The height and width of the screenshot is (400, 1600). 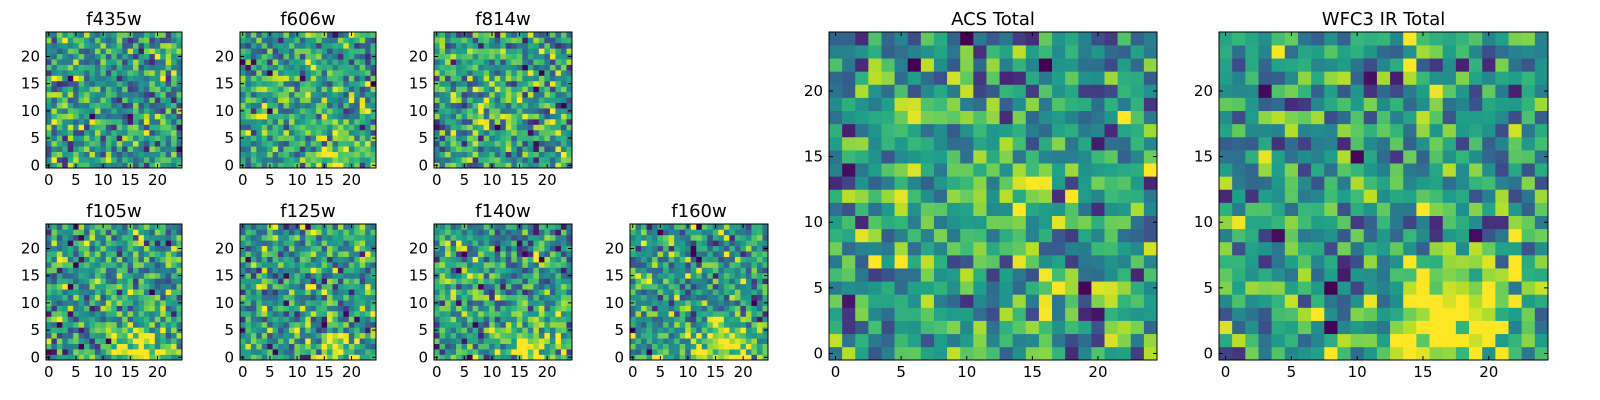 What do you see at coordinates (614, 303) in the screenshot?
I see `y-tick-label: 10` at bounding box center [614, 303].